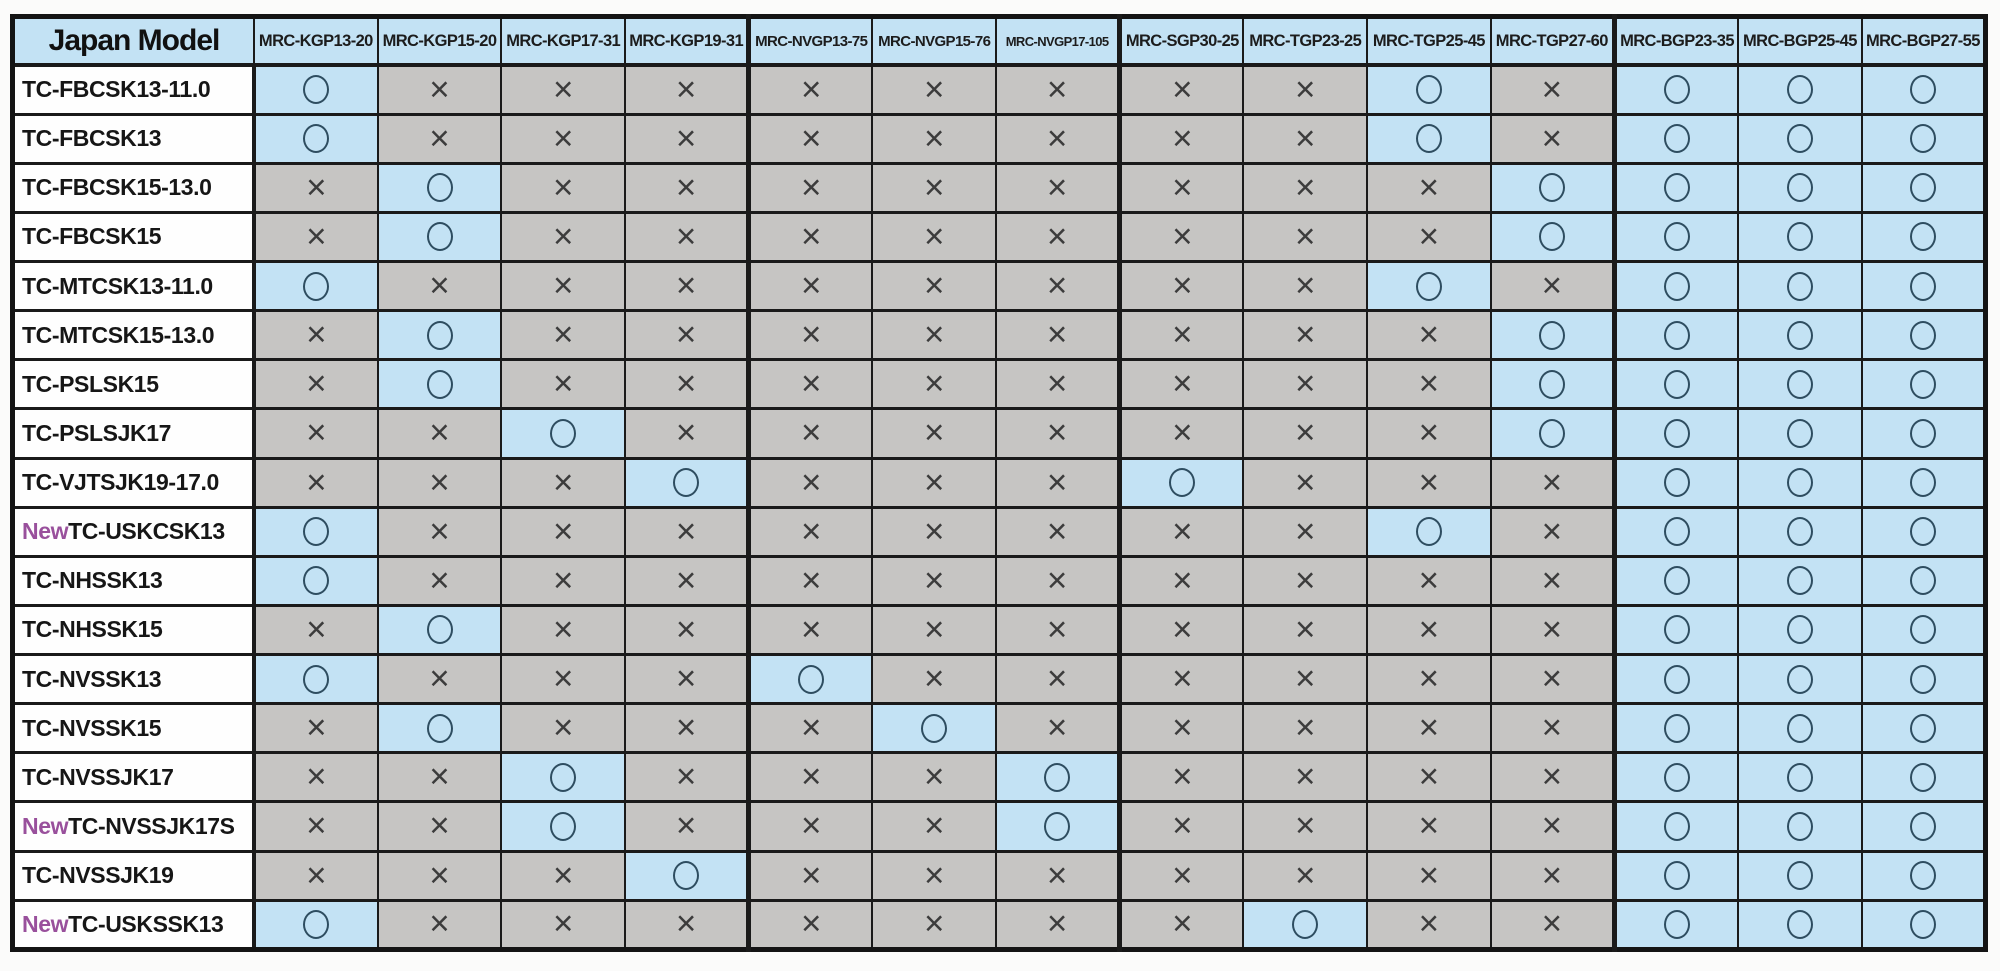 Image resolution: width=2000 pixels, height=971 pixels. Describe the element at coordinates (133, 728) in the screenshot. I see `model-label-cell: TC-NVSSK15` at that location.